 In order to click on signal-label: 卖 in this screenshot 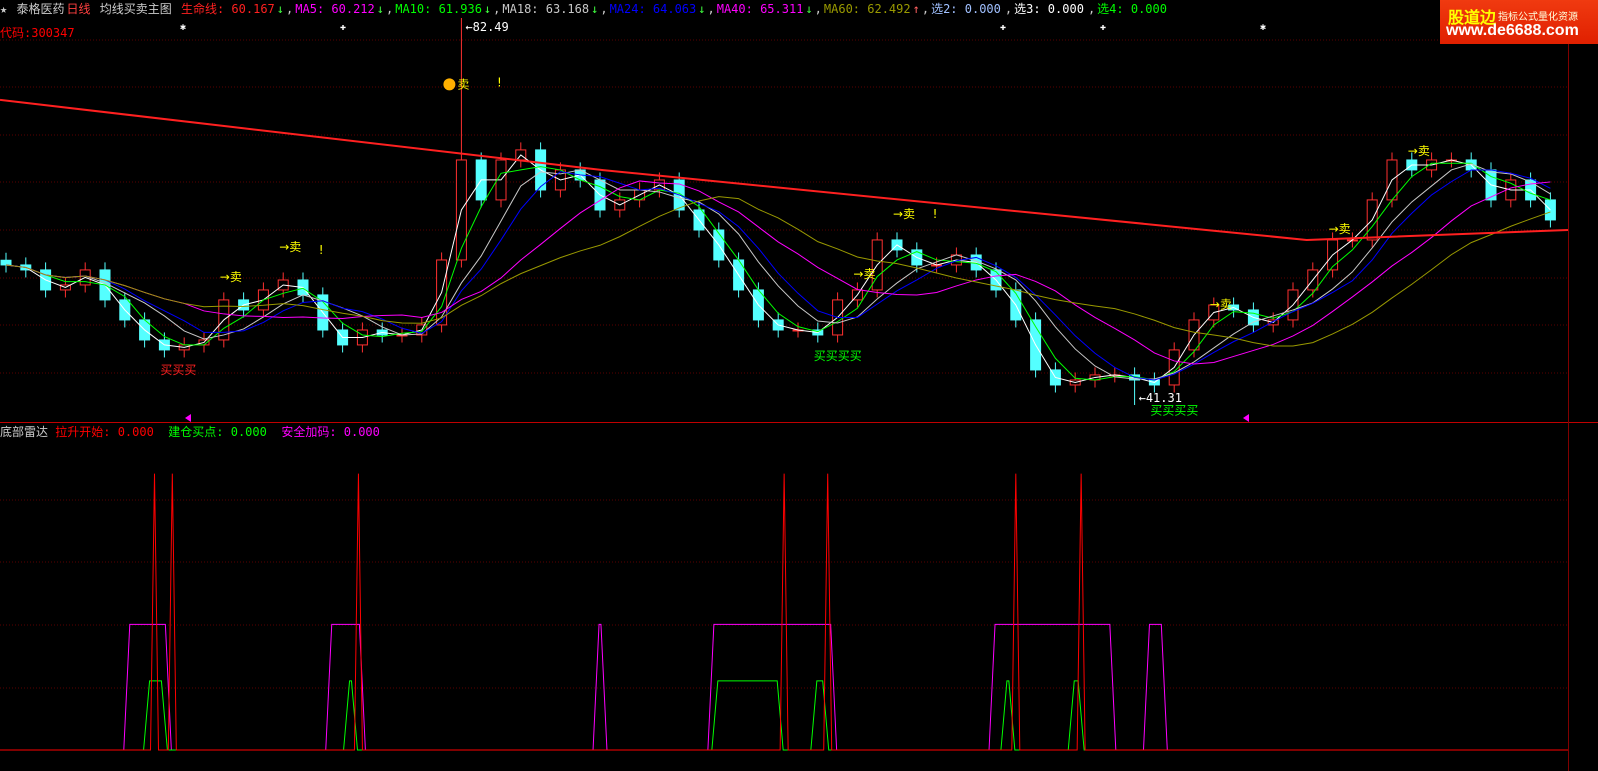, I will do `click(463, 84)`.